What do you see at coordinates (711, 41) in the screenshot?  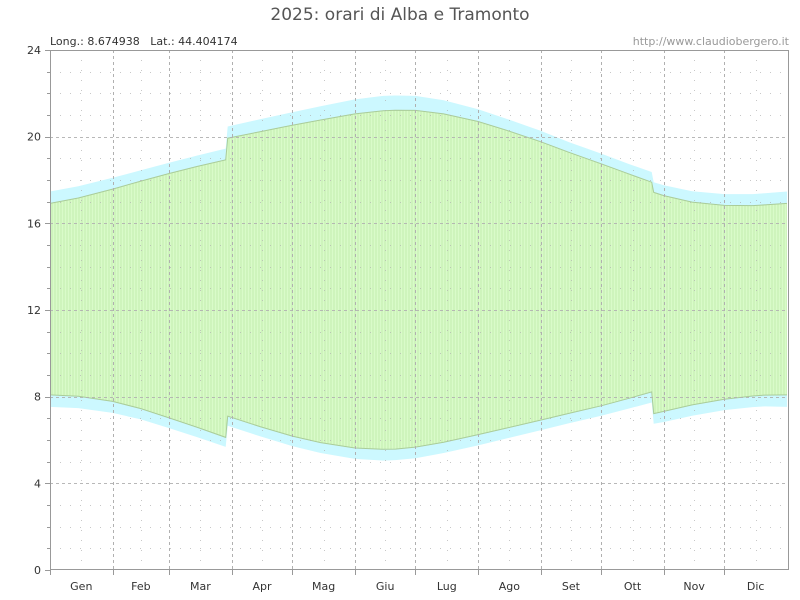 I see `source-url: http://www.claudiobergero.it` at bounding box center [711, 41].